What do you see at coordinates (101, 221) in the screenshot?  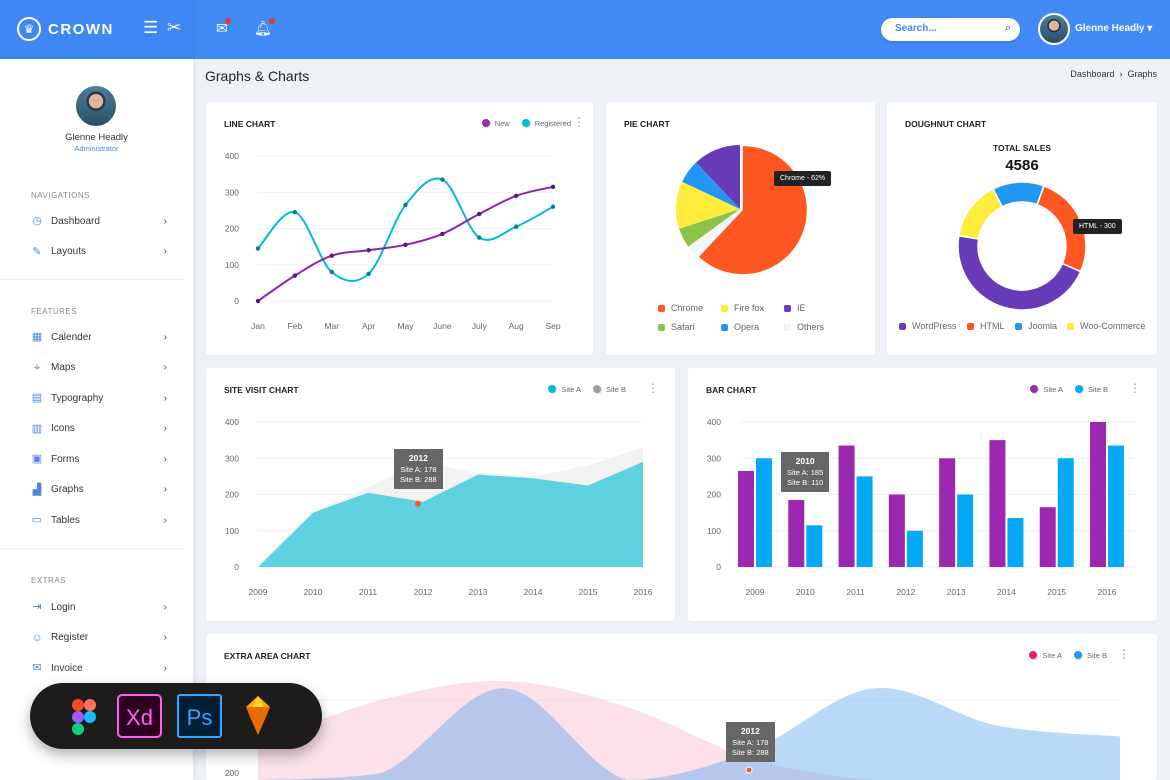 I see `sidebar-item-dashboard: ◷ Dashboard ›` at bounding box center [101, 221].